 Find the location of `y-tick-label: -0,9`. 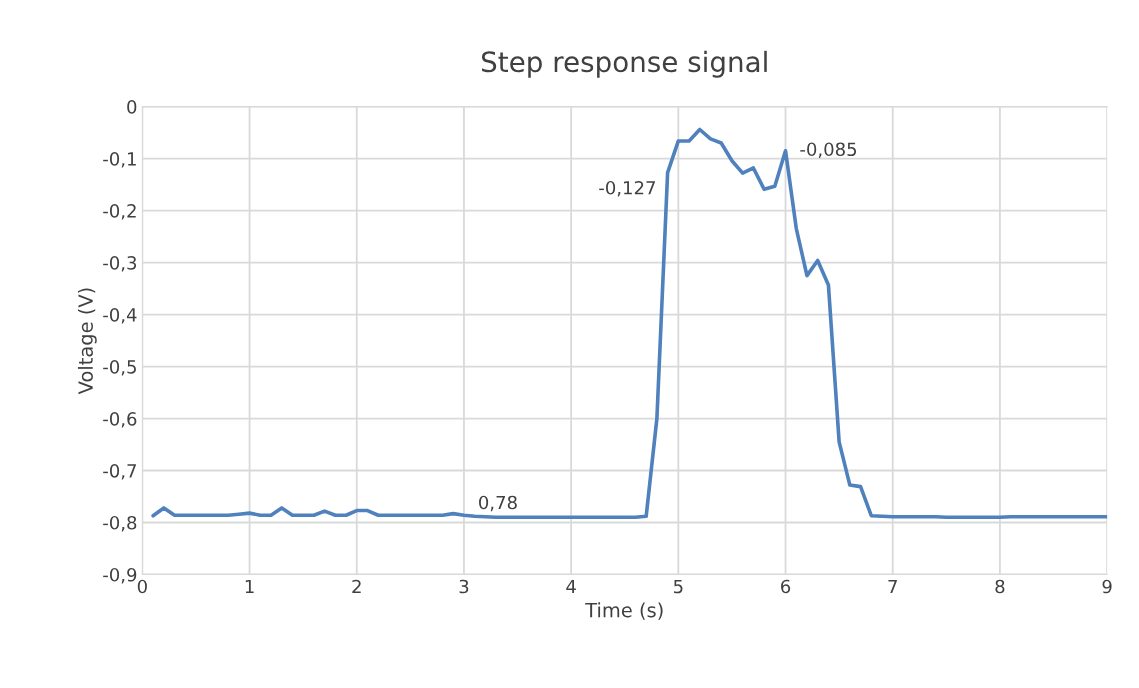

y-tick-label: -0,9 is located at coordinates (120, 575).